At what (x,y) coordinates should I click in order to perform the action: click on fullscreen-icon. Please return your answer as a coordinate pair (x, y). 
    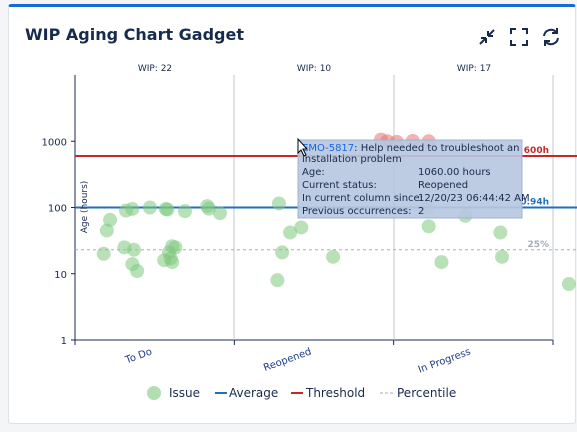
    Looking at the image, I should click on (519, 37).